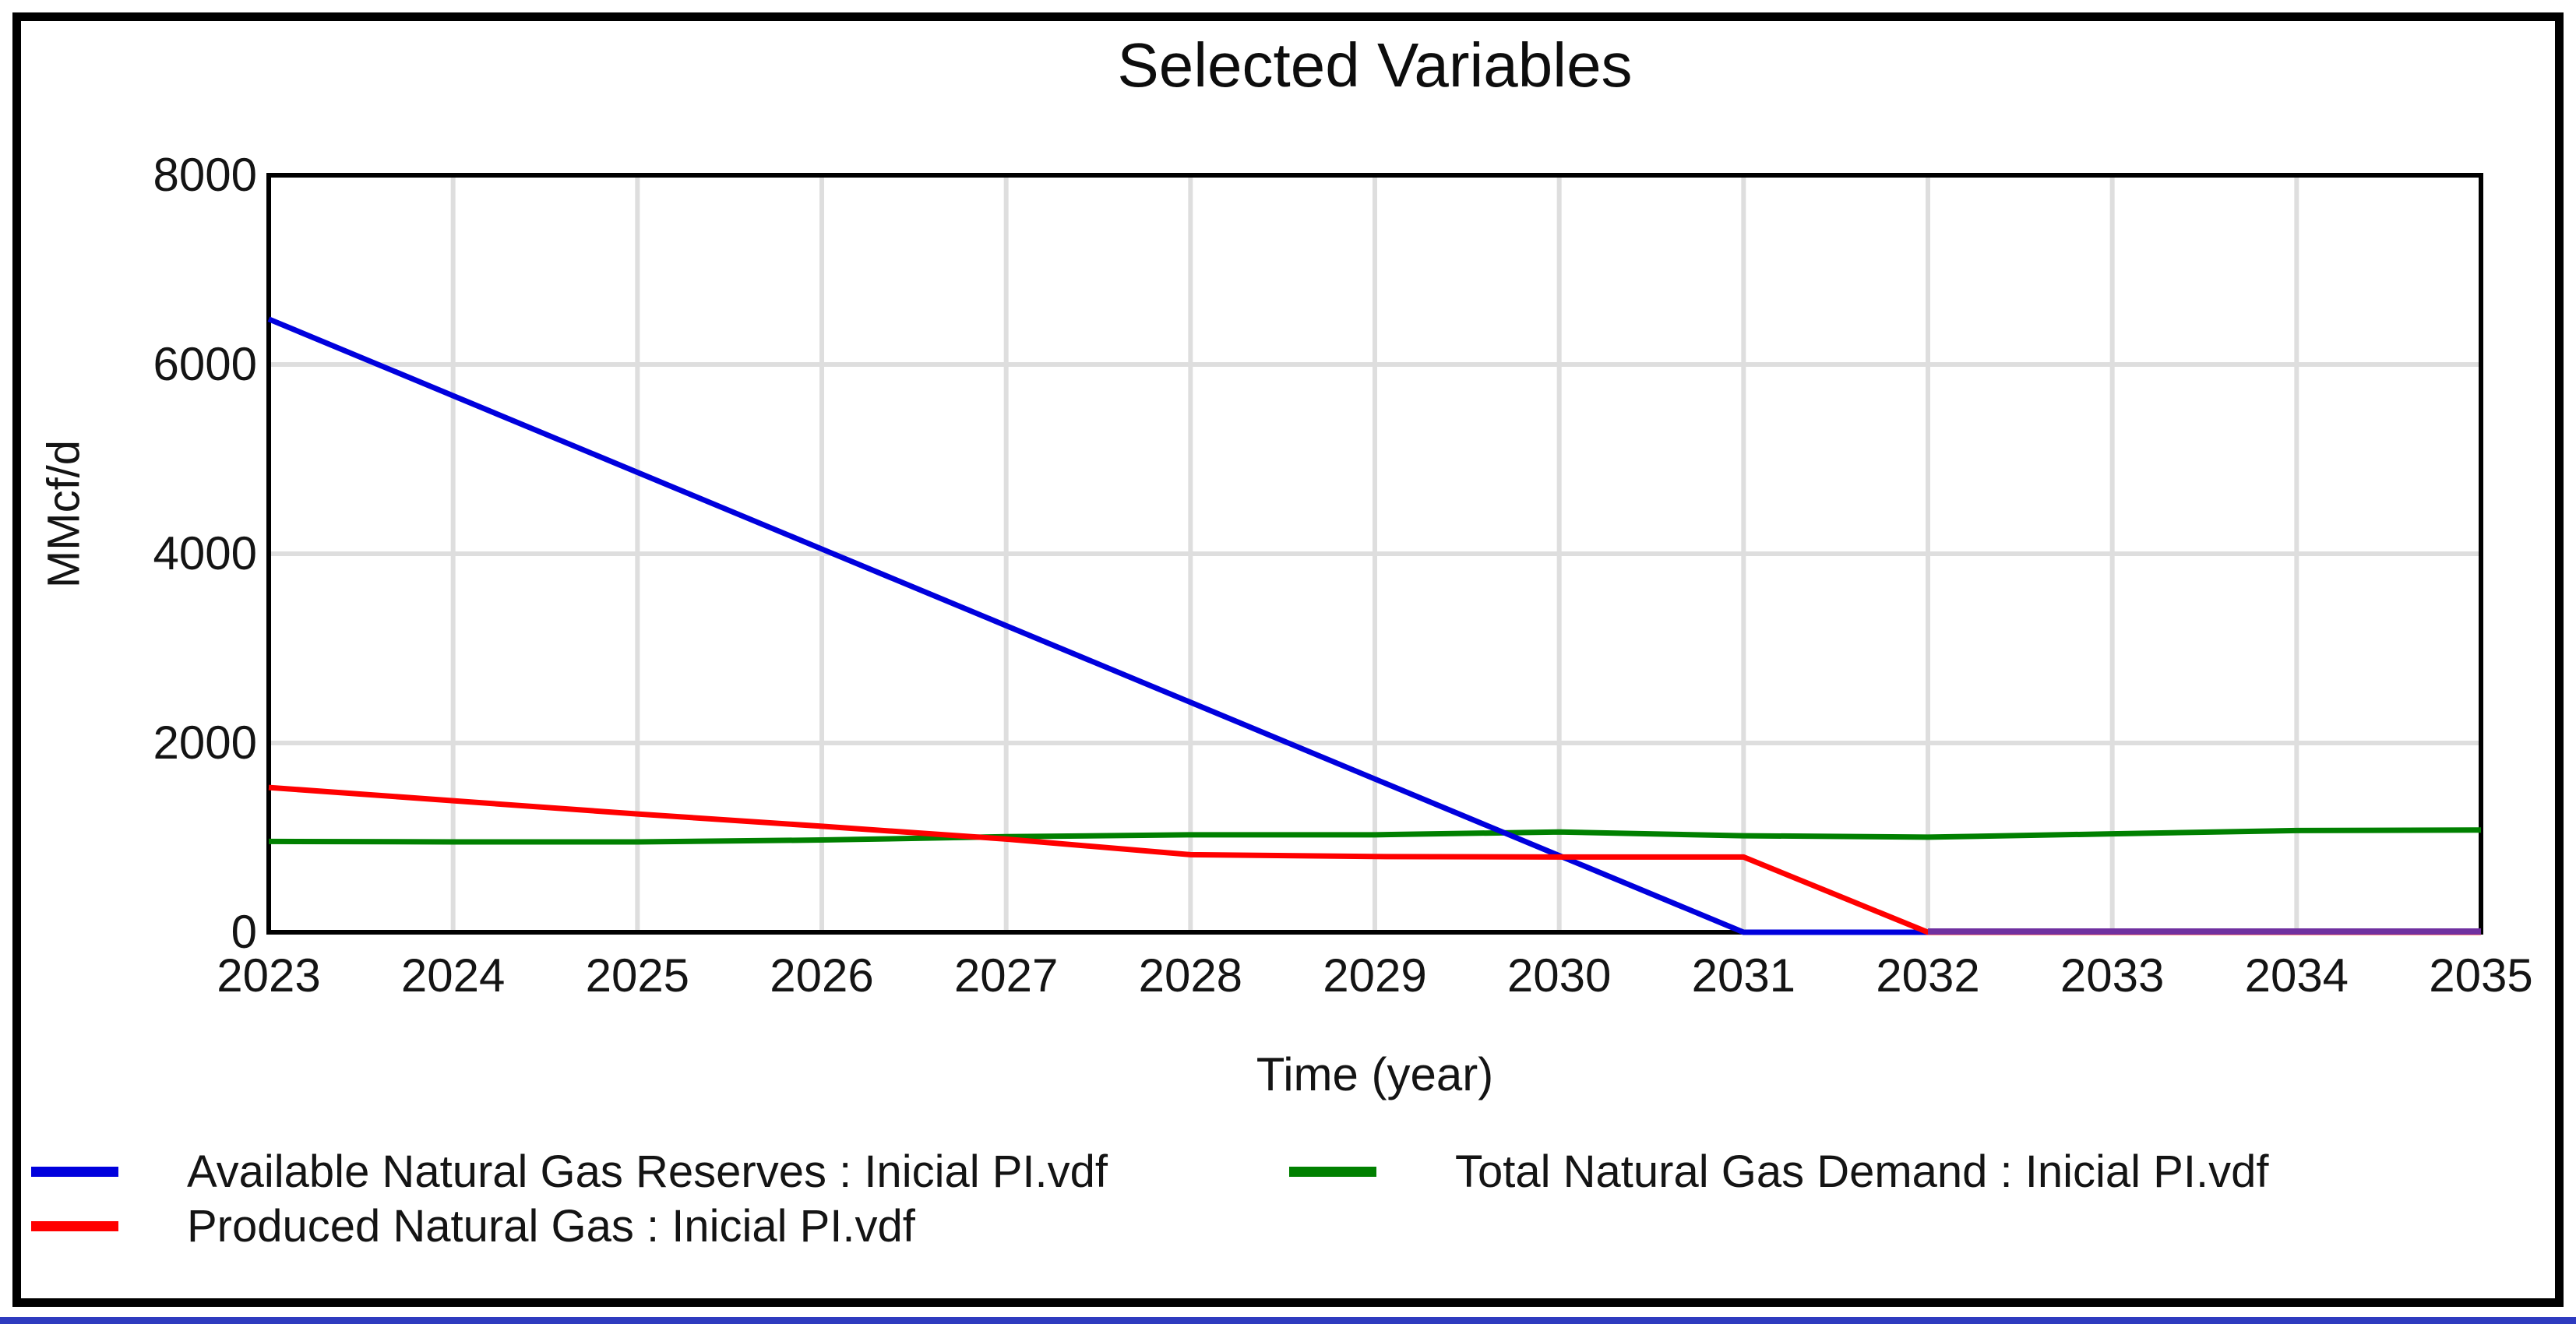  I want to click on x-tick-label: 2029, so click(1375, 975).